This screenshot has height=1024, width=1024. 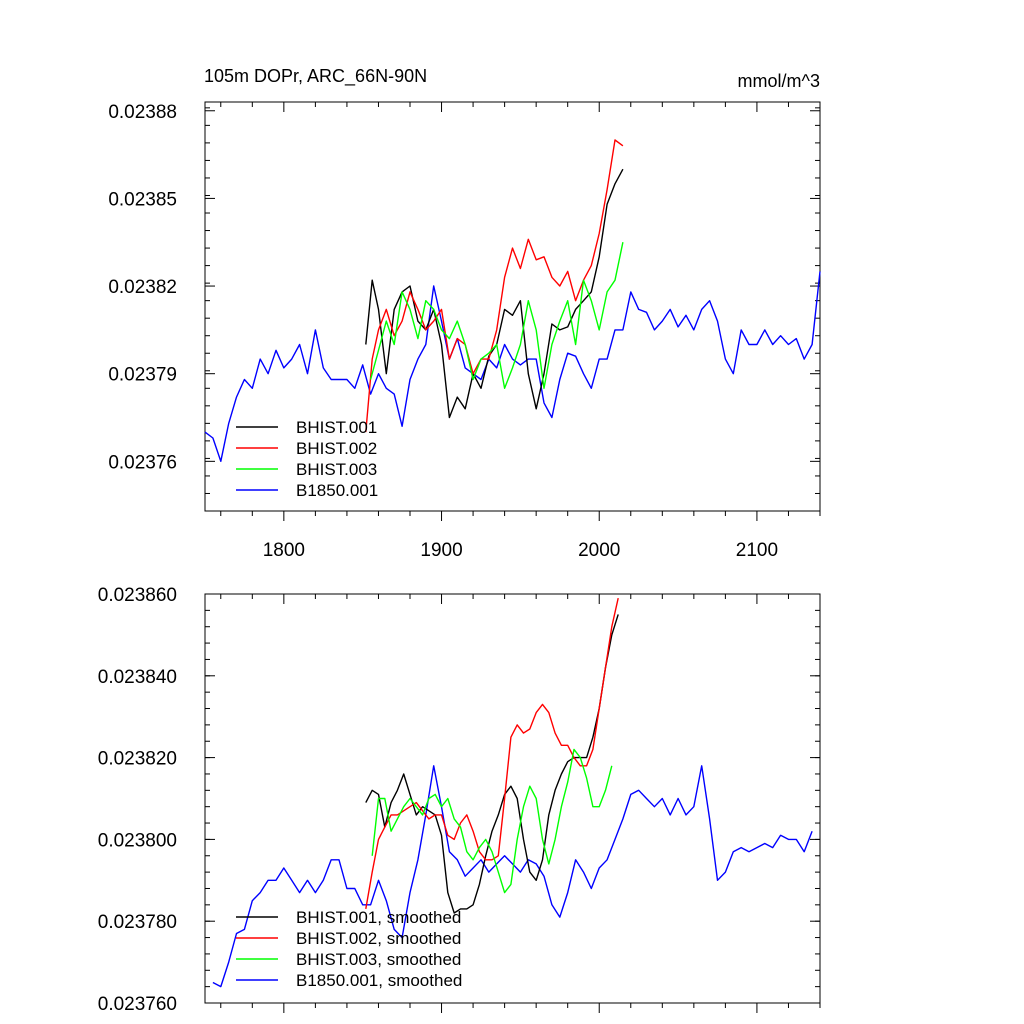 What do you see at coordinates (337, 490) in the screenshot?
I see `legend-label: B1850.001` at bounding box center [337, 490].